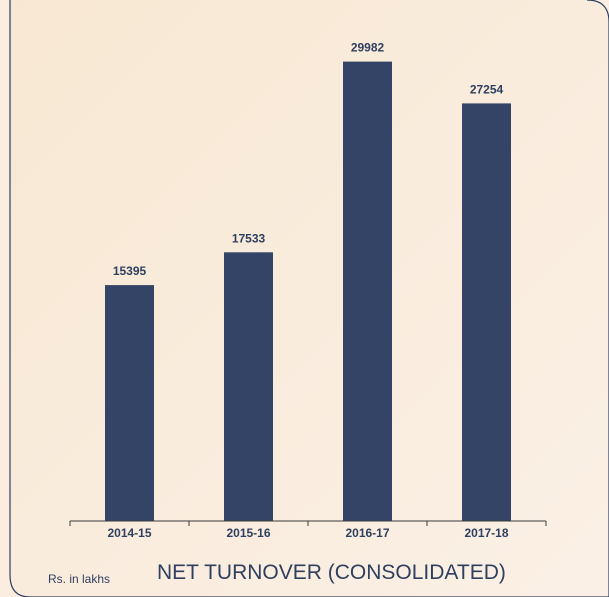  I want to click on value-label-2017-18: 27254, so click(487, 89).